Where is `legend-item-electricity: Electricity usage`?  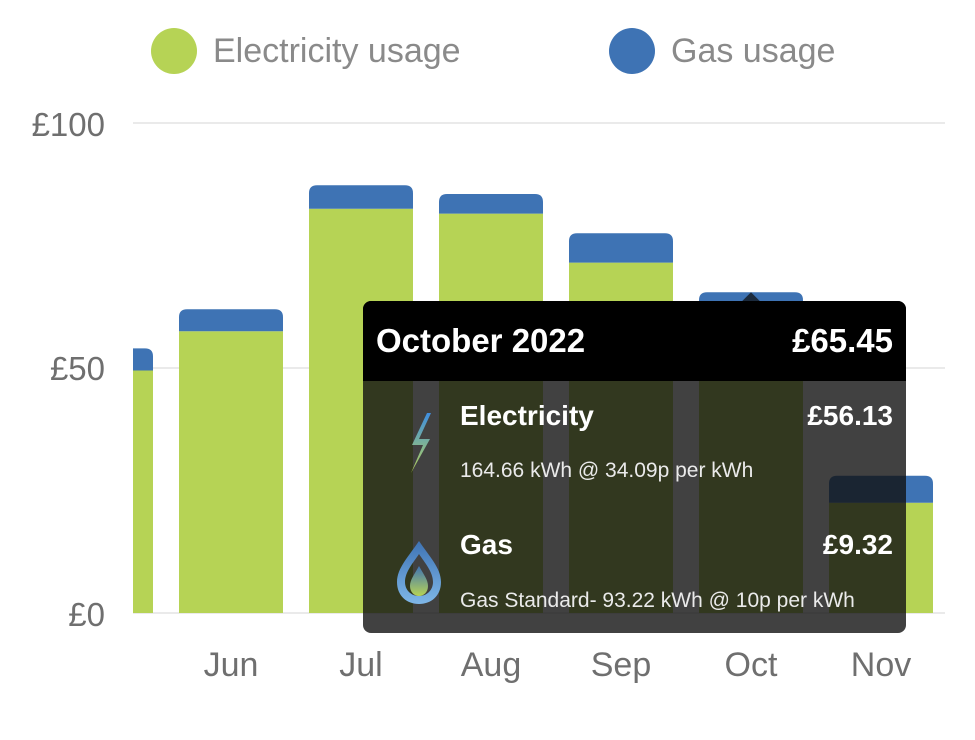
legend-item-electricity: Electricity usage is located at coordinates (306, 51).